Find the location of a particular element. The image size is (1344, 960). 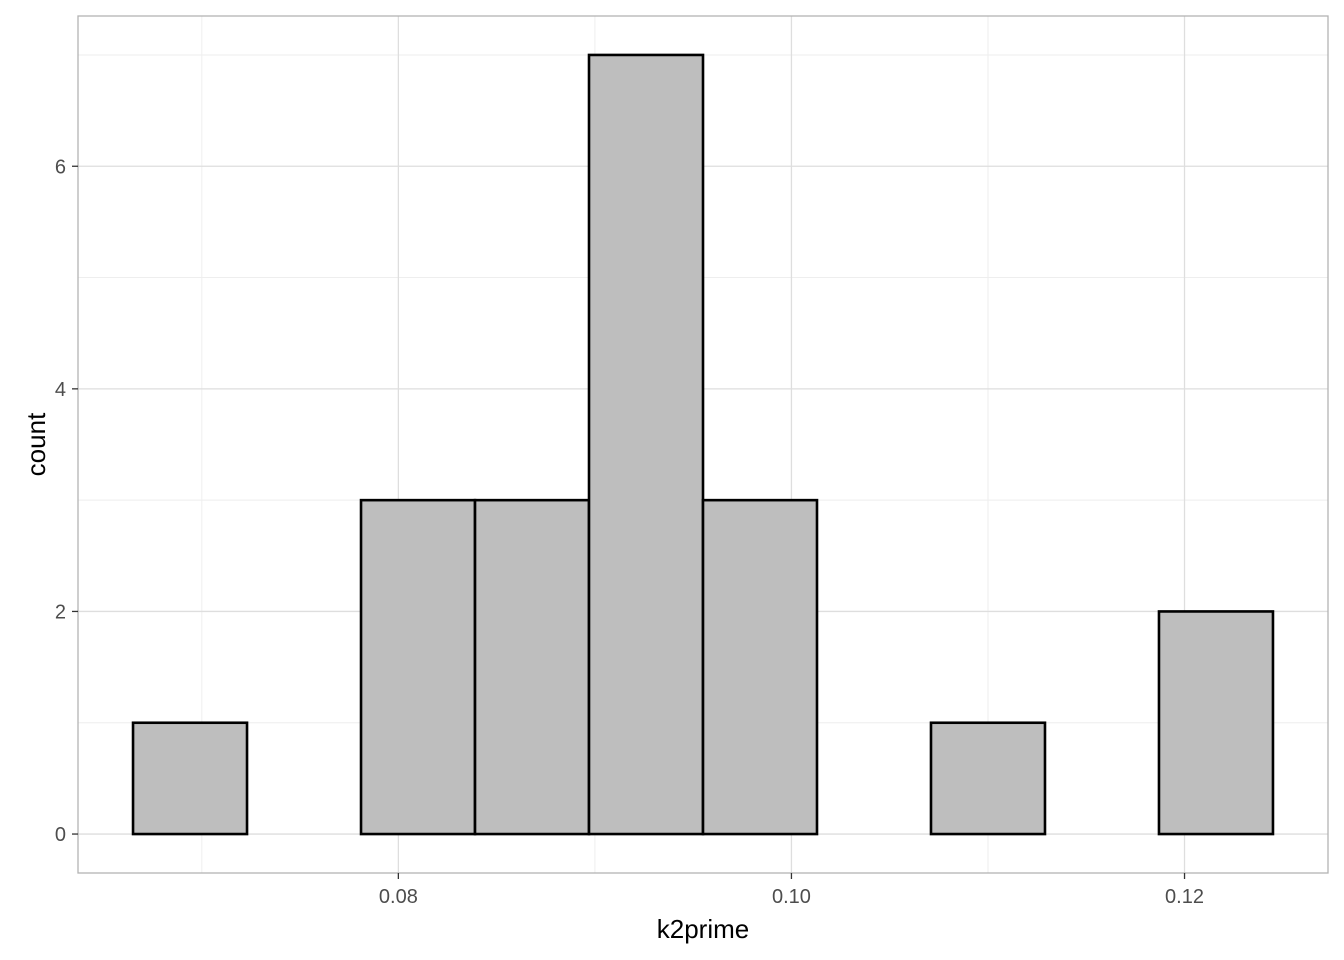

x-tick-label: 0.10 is located at coordinates (791, 897).